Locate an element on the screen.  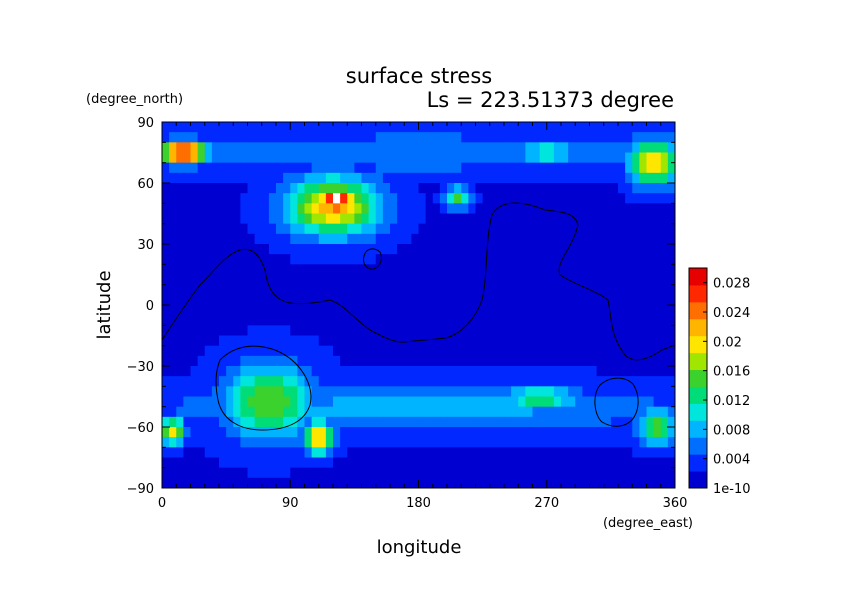
crater-contour-west is located at coordinates (263, 388).